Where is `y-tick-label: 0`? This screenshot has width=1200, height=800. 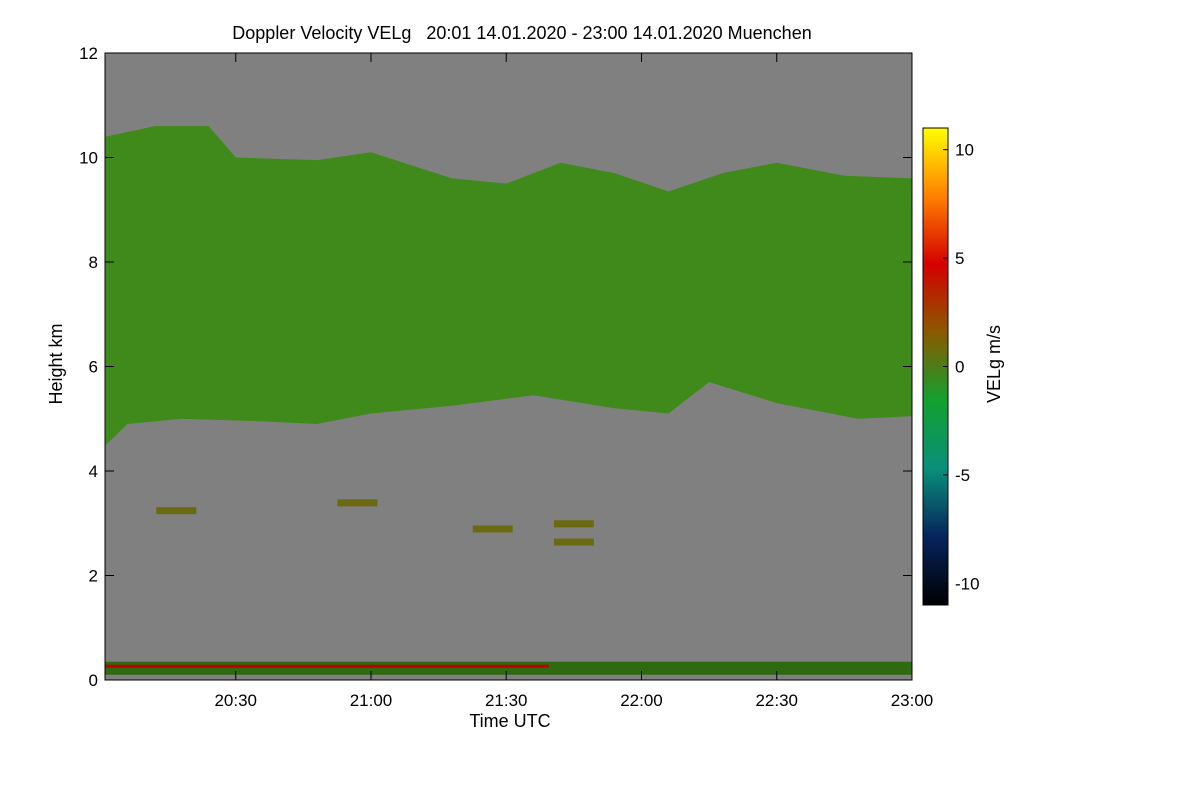
y-tick-label: 0 is located at coordinates (93, 680).